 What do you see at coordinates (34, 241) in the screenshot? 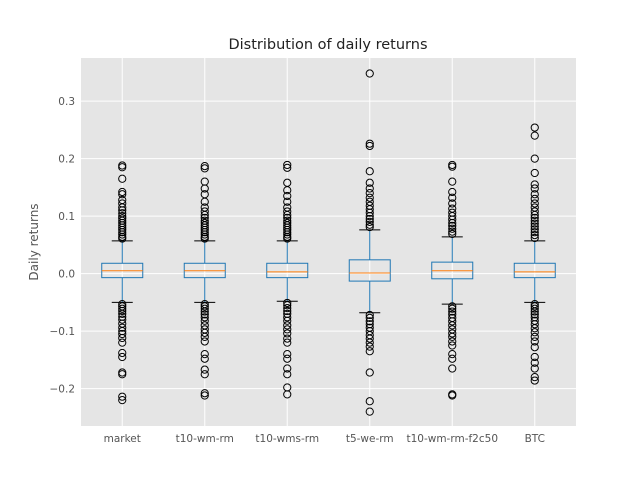
I see `y-axis-label: Daily returns` at bounding box center [34, 241].